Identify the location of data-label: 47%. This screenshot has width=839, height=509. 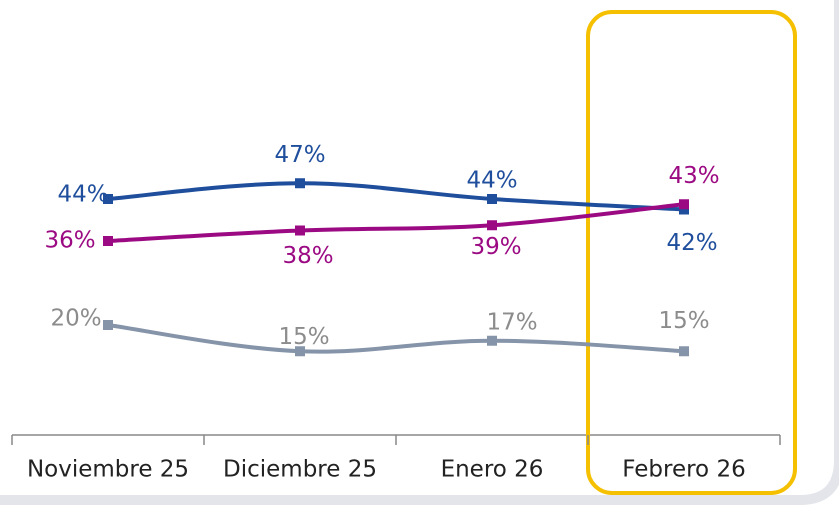
(299, 155).